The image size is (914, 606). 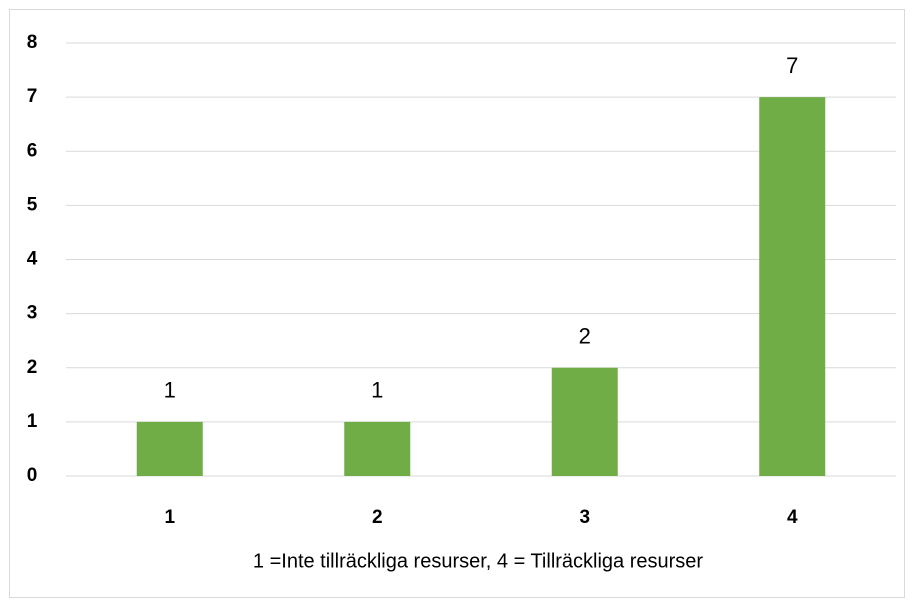 I want to click on data-label: 2, so click(x=585, y=336).